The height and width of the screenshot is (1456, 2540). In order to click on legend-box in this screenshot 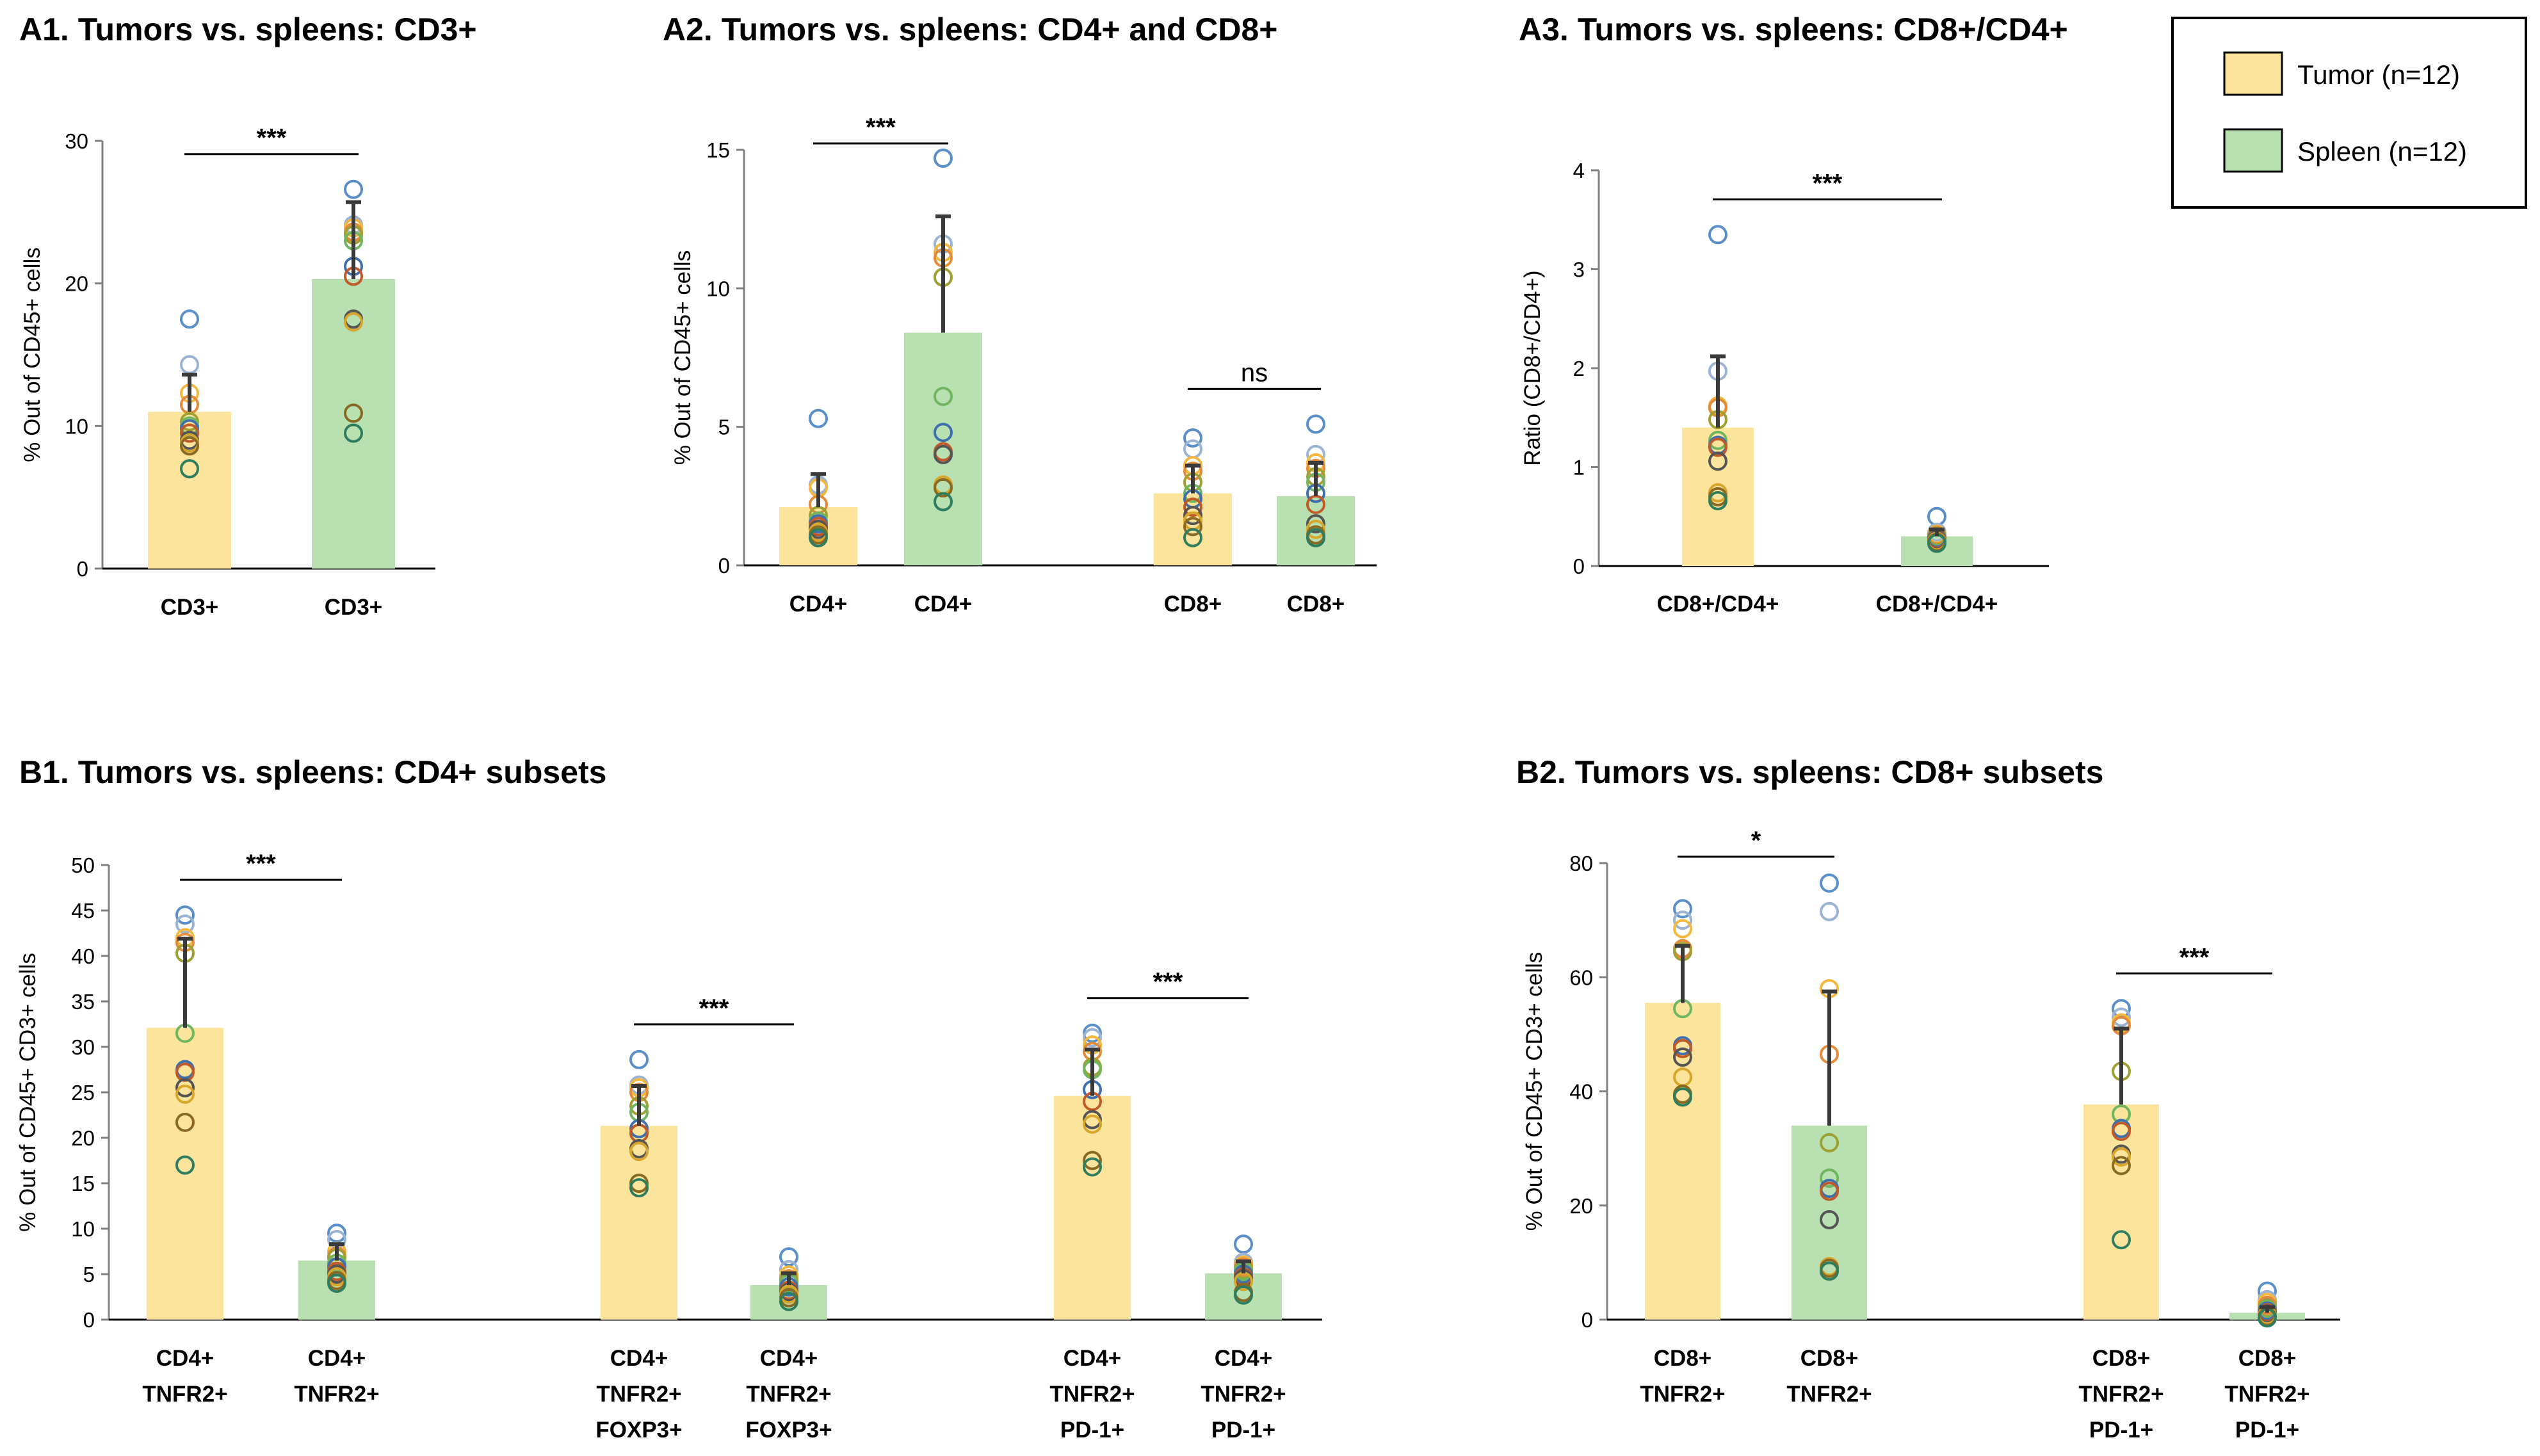, I will do `click(2349, 113)`.